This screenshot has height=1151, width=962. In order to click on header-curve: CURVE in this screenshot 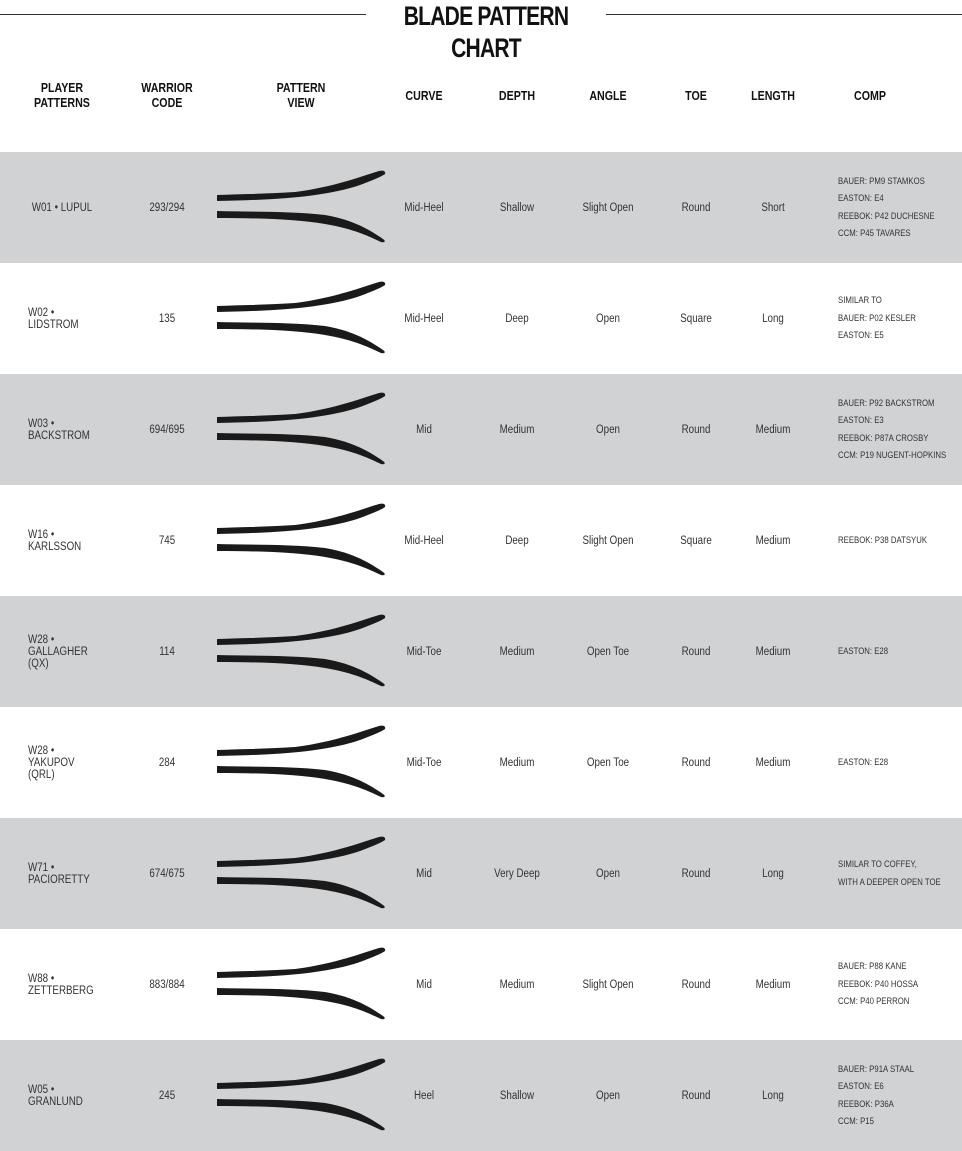, I will do `click(424, 95)`.